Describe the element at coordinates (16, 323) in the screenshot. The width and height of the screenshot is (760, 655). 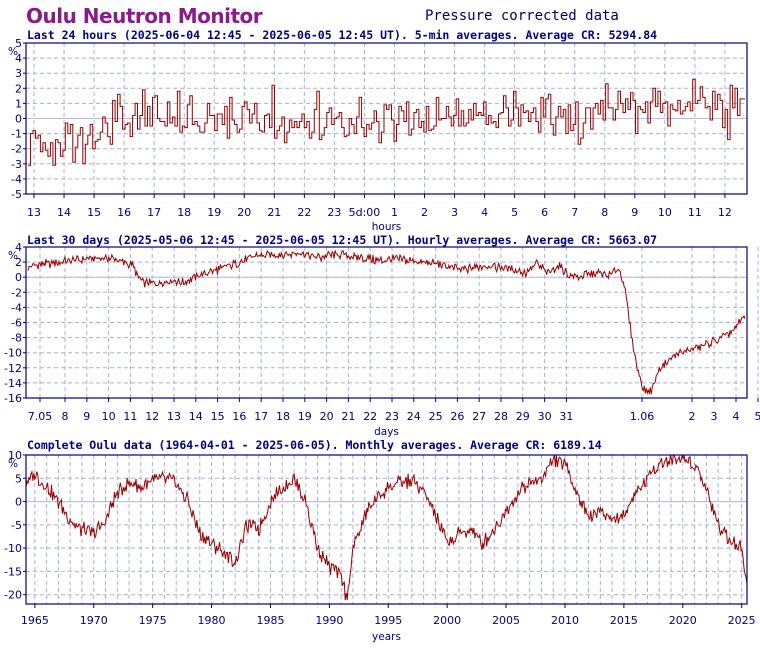
I see `y-tick-label: -6` at that location.